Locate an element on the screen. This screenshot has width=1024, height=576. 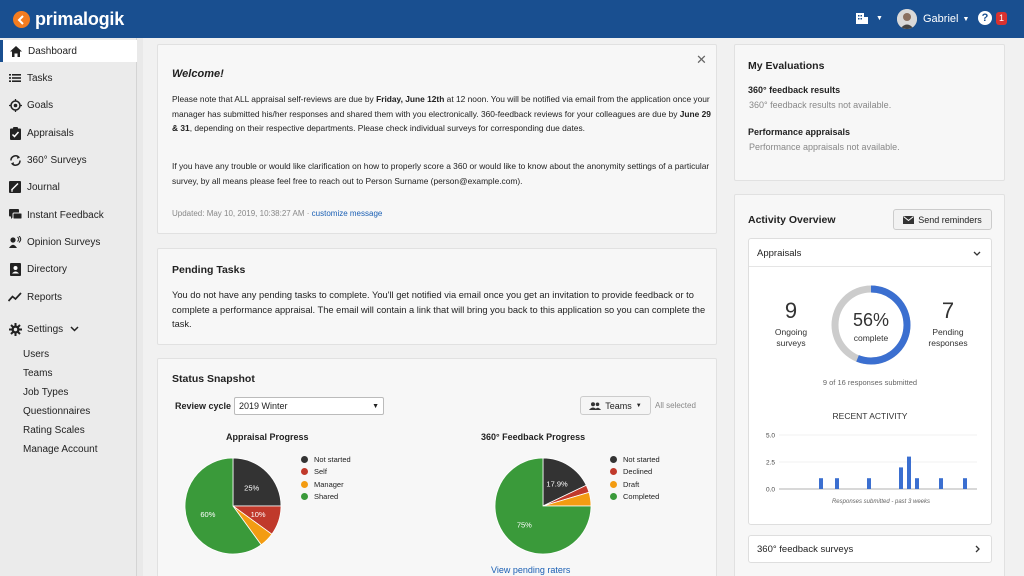
sidebar-item-instant-feedback: Instant Feedback is located at coordinates (68, 215).